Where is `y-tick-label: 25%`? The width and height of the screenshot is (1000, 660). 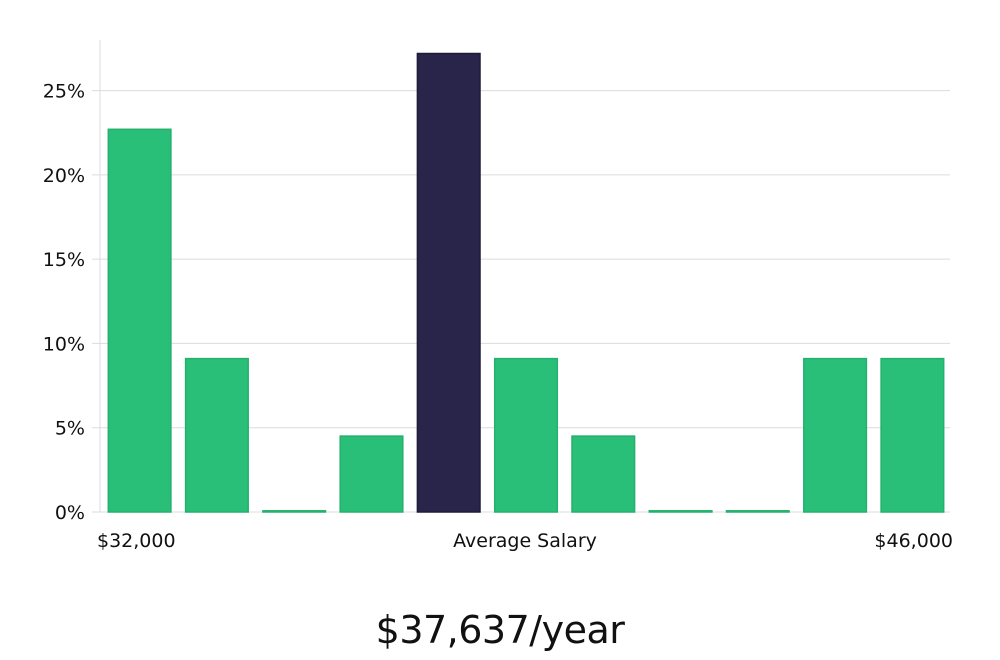 y-tick-label: 25% is located at coordinates (64, 92).